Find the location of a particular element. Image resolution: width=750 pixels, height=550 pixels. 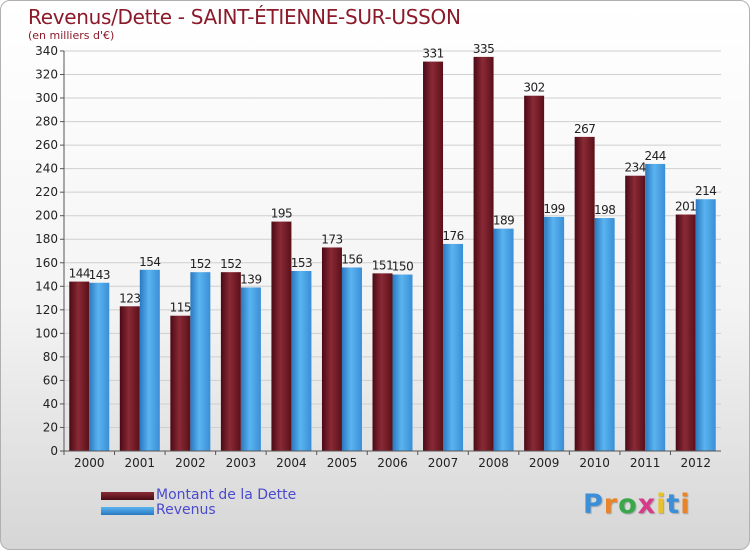

data-label-revenus: 176 is located at coordinates (452, 236).